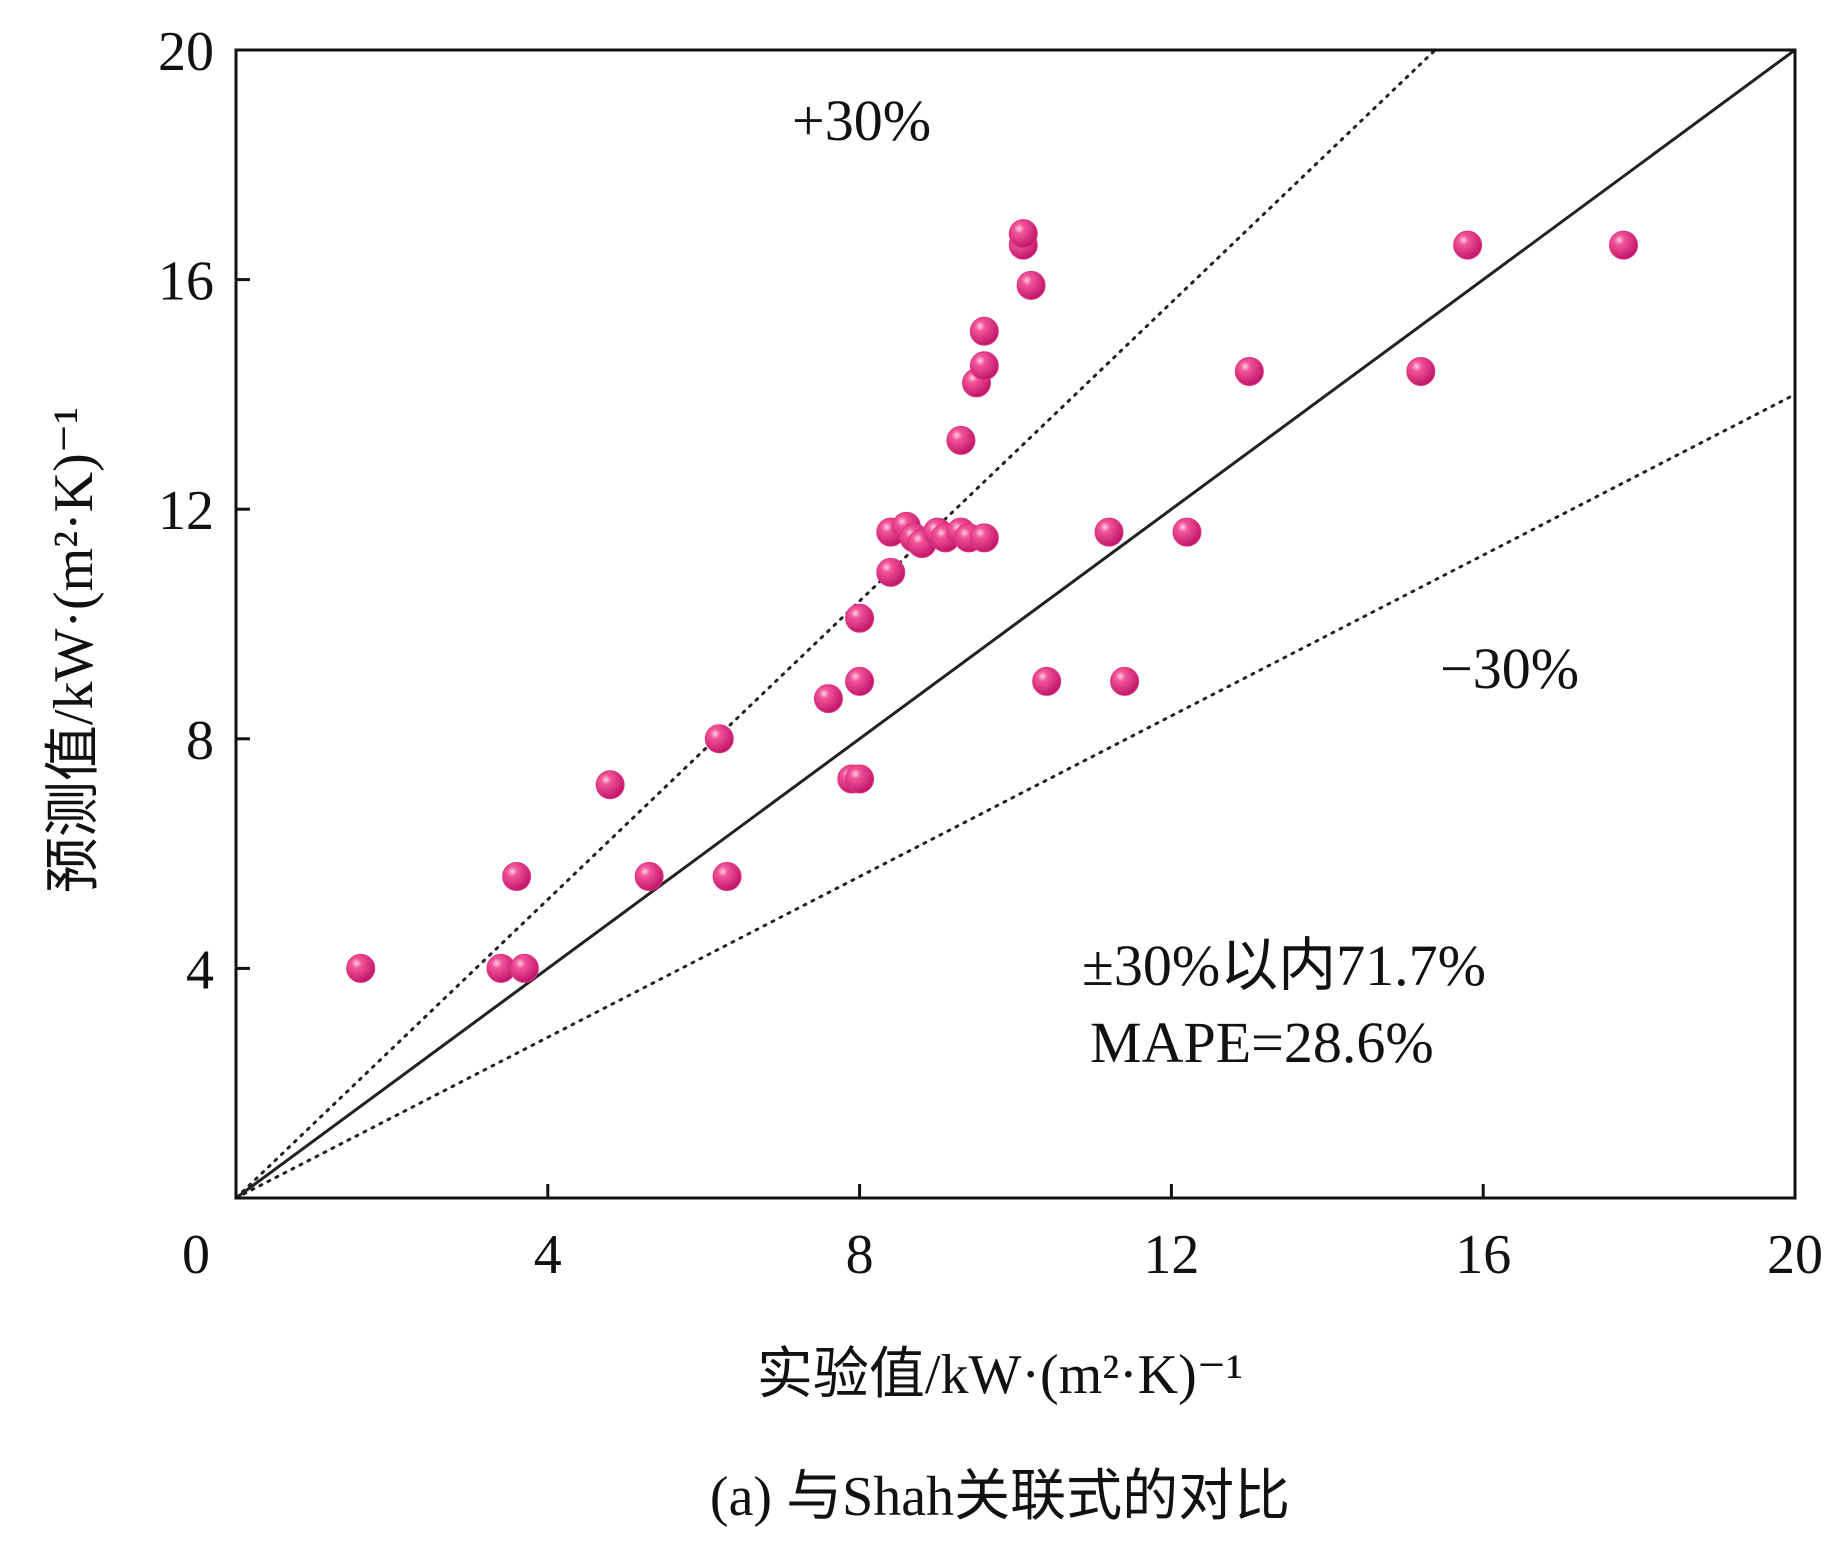 Image resolution: width=1831 pixels, height=1552 pixels. What do you see at coordinates (186, 282) in the screenshot?
I see `y-tick-label: 16` at bounding box center [186, 282].